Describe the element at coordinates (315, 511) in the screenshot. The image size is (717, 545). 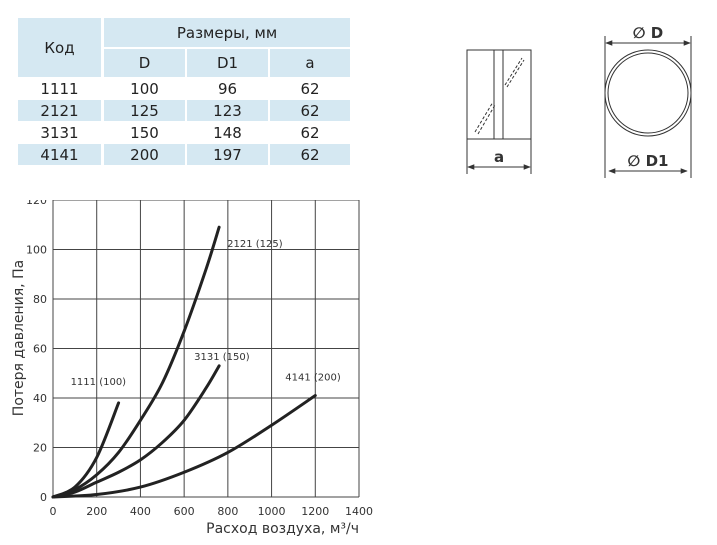
I see `x-tick-label: 1200` at that location.